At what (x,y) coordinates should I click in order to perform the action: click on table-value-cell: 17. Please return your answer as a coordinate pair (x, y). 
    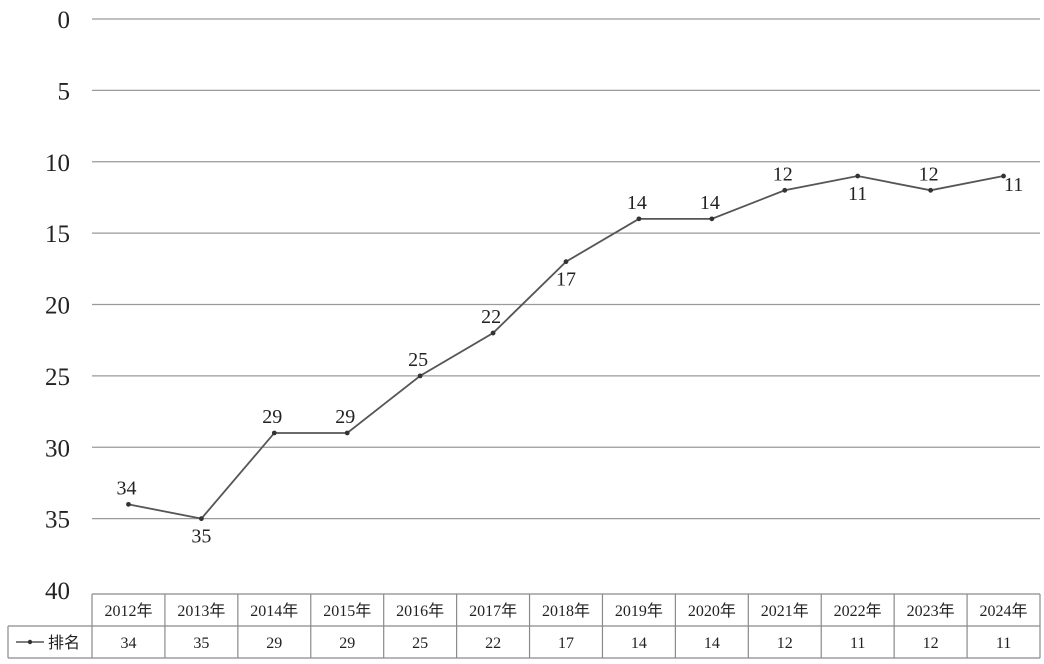
    Looking at the image, I should click on (566, 643).